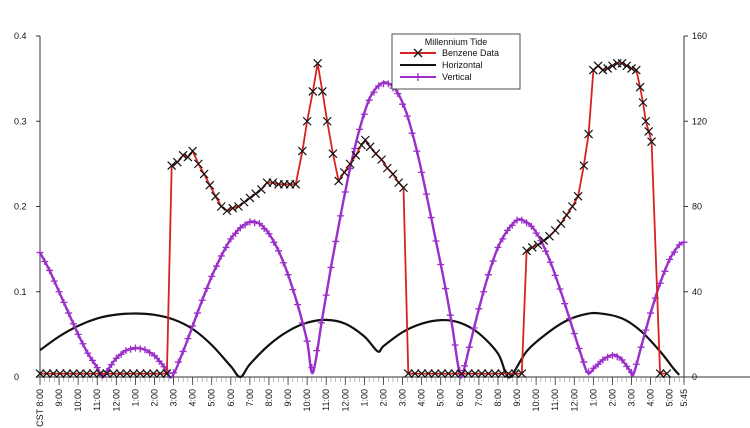 The width and height of the screenshot is (750, 428). Describe the element at coordinates (697, 292) in the screenshot. I see `y-right-tick-label: 40` at that location.